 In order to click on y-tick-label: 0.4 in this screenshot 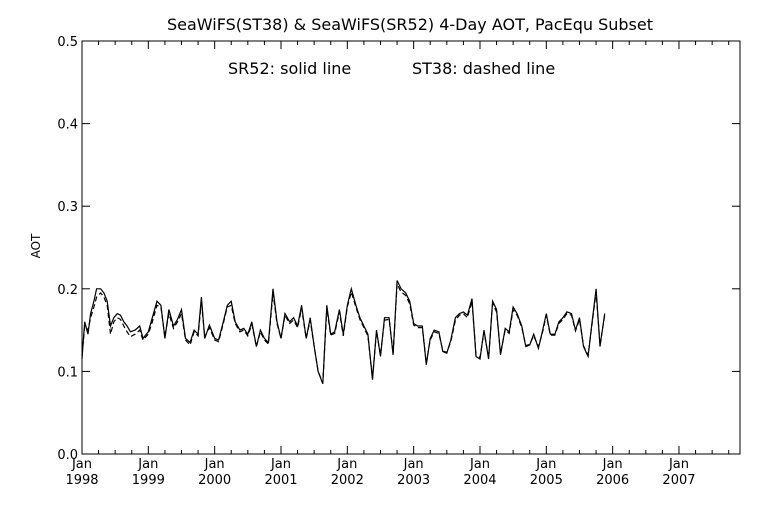, I will do `click(67, 125)`.